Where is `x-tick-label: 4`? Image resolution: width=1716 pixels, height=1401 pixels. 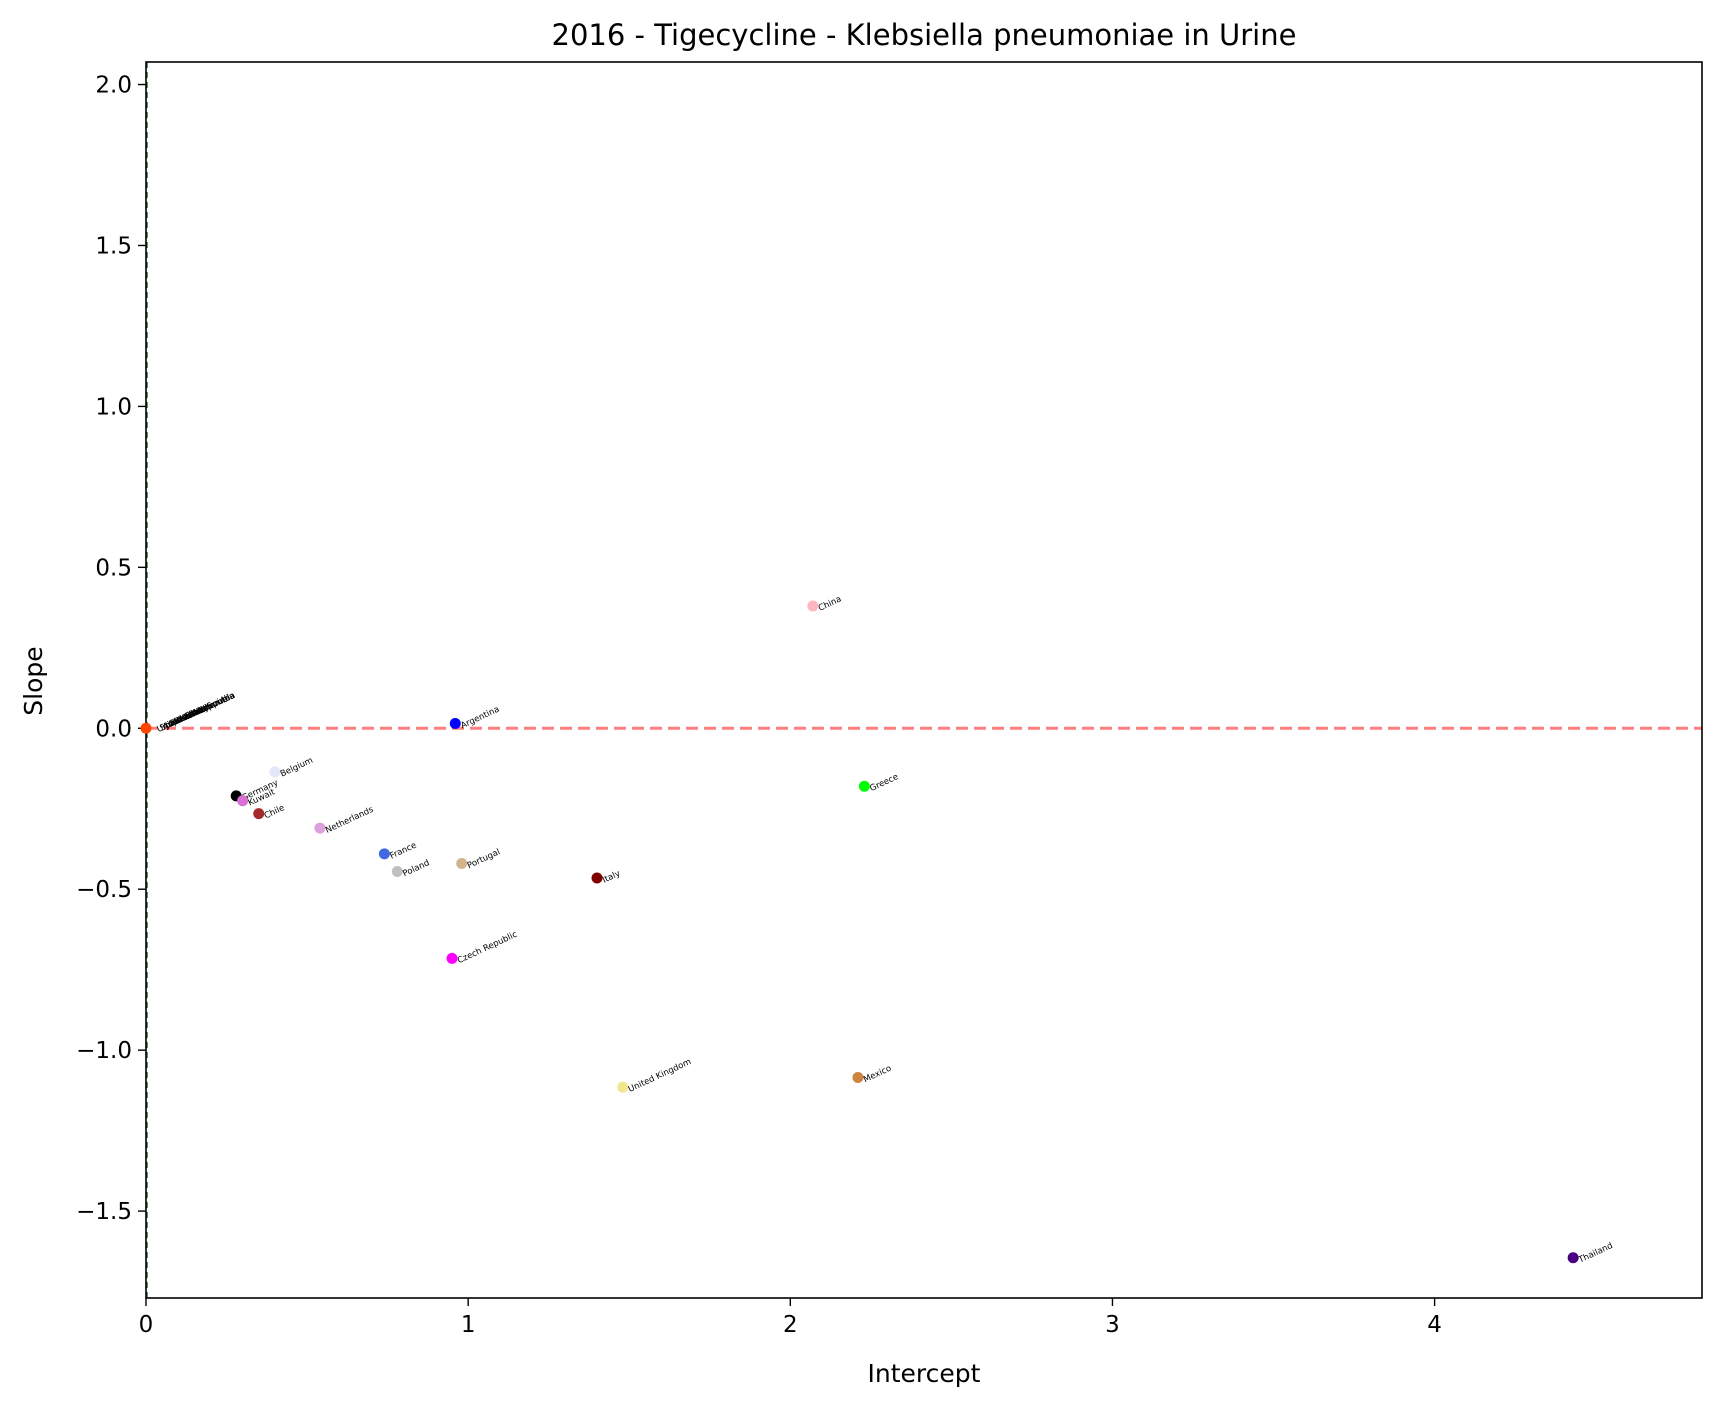 x-tick-label: 4 is located at coordinates (1434, 1325).